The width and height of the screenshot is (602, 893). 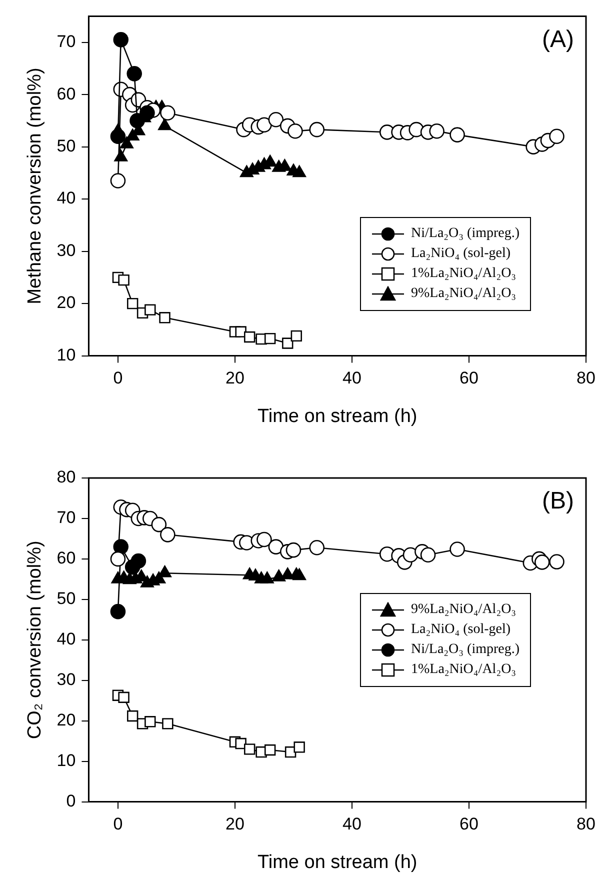 What do you see at coordinates (558, 39) in the screenshot?
I see `chart-title: (A)` at bounding box center [558, 39].